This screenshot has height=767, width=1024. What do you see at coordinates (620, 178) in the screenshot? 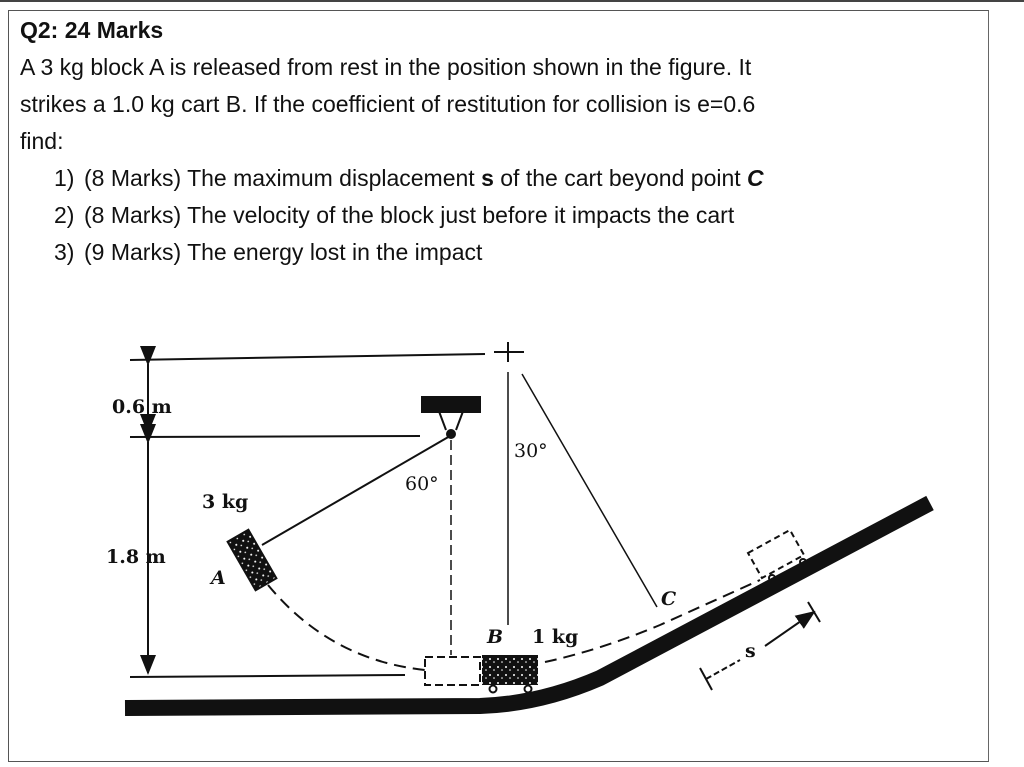
I see `part-text: of the cart beyond point` at bounding box center [620, 178].